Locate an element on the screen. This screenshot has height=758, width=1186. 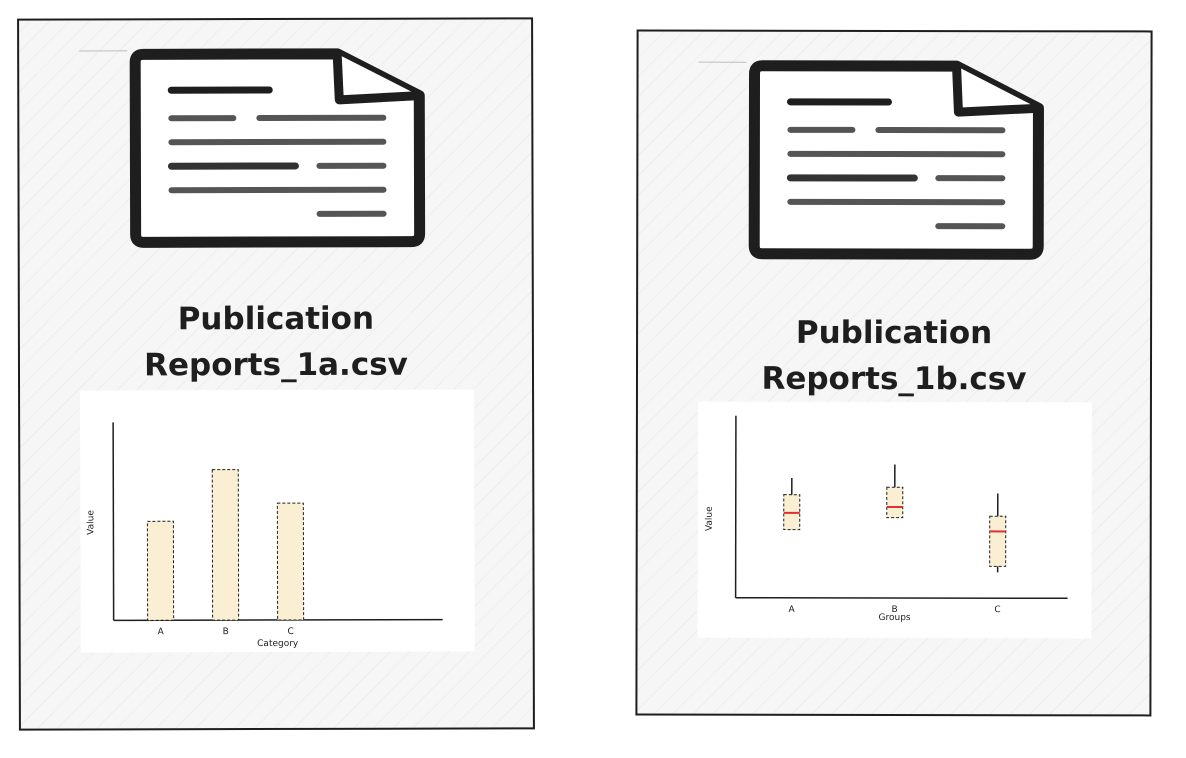
bar-chart-panel: A B C Category Value is located at coordinates (277, 521).